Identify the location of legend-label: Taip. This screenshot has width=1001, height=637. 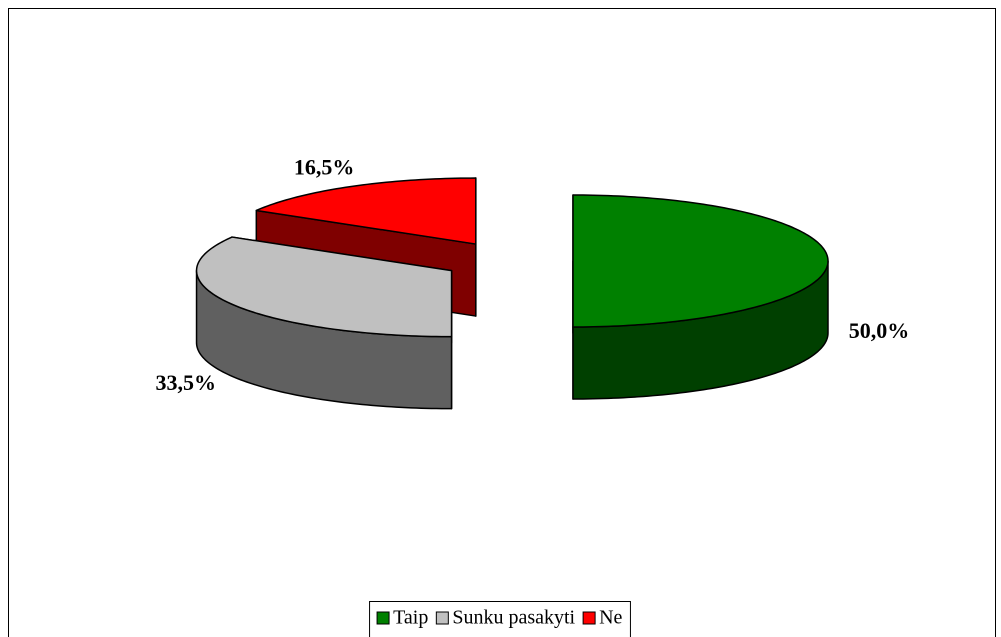
(410, 618).